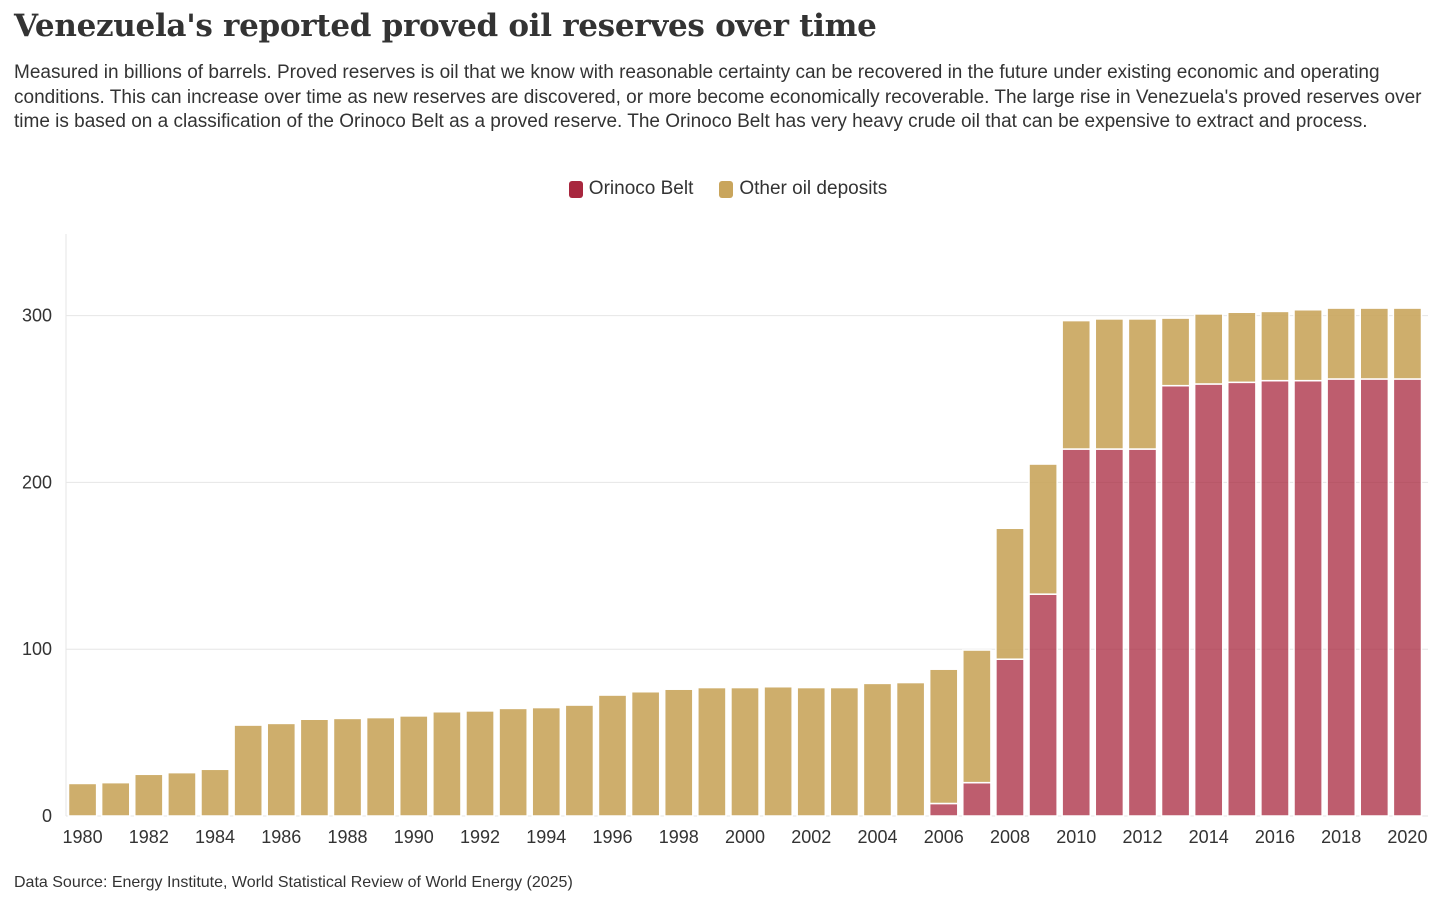 The image size is (1456, 903). Describe the element at coordinates (943, 809) in the screenshot. I see `bar-orinoco-belt-2006` at that location.